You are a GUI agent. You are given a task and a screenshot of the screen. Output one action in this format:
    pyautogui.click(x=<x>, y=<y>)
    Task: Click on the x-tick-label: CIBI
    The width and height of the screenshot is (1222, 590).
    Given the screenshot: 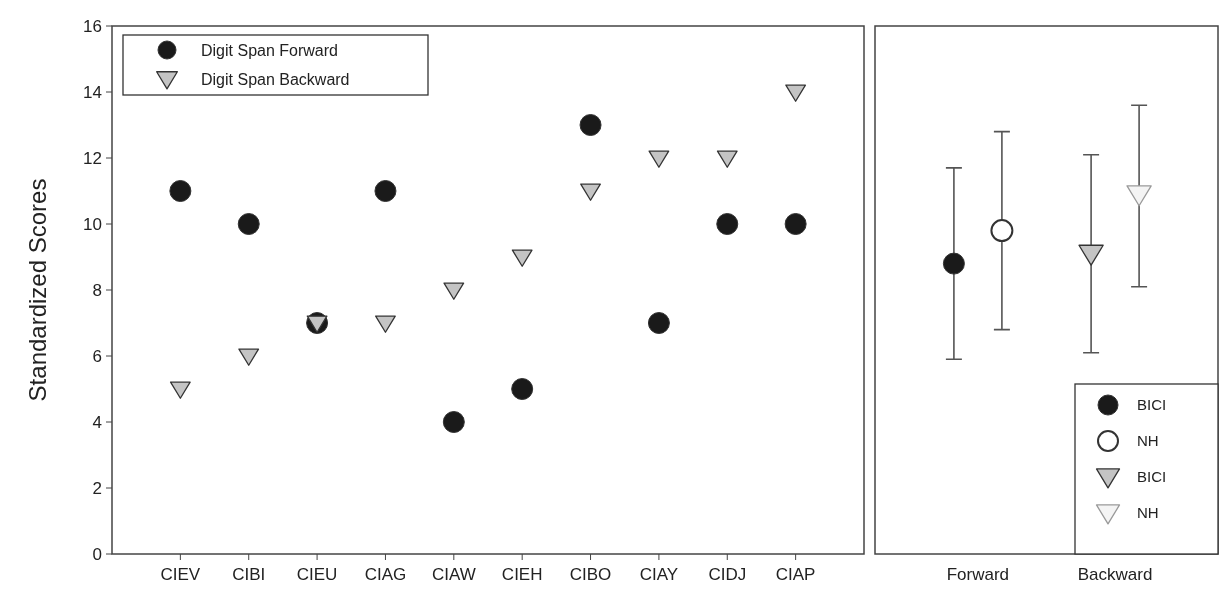 What is the action you would take?
    pyautogui.click(x=249, y=574)
    